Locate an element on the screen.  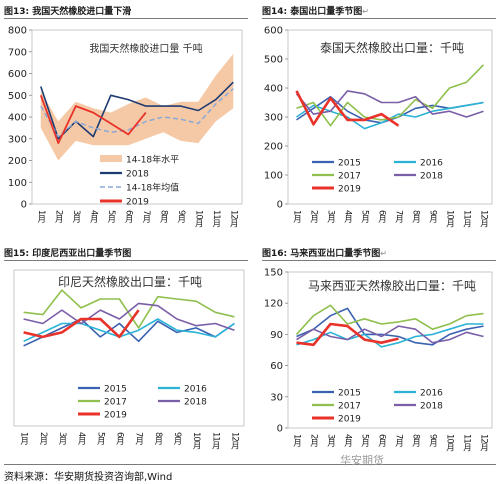
source-note: 资料来源：华安期货投资咨询部,Wind is located at coordinates (88, 477).